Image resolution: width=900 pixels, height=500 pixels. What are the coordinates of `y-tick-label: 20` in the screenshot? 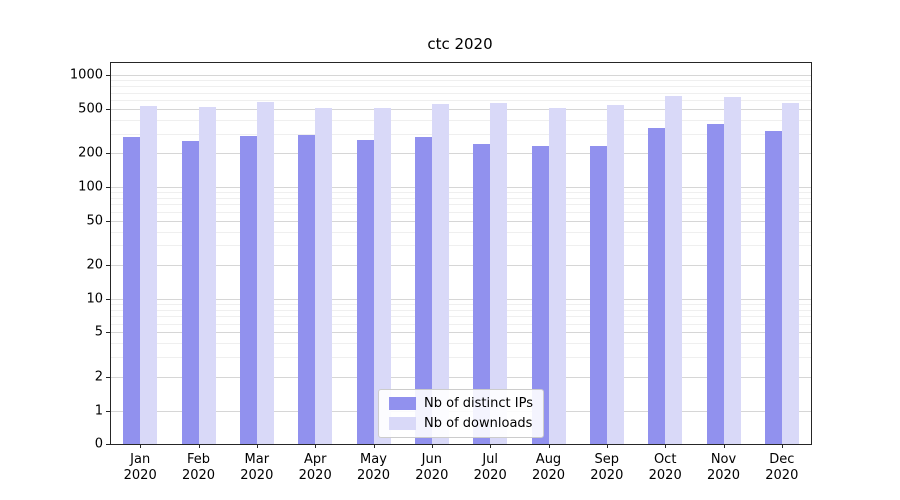 It's located at (94, 265).